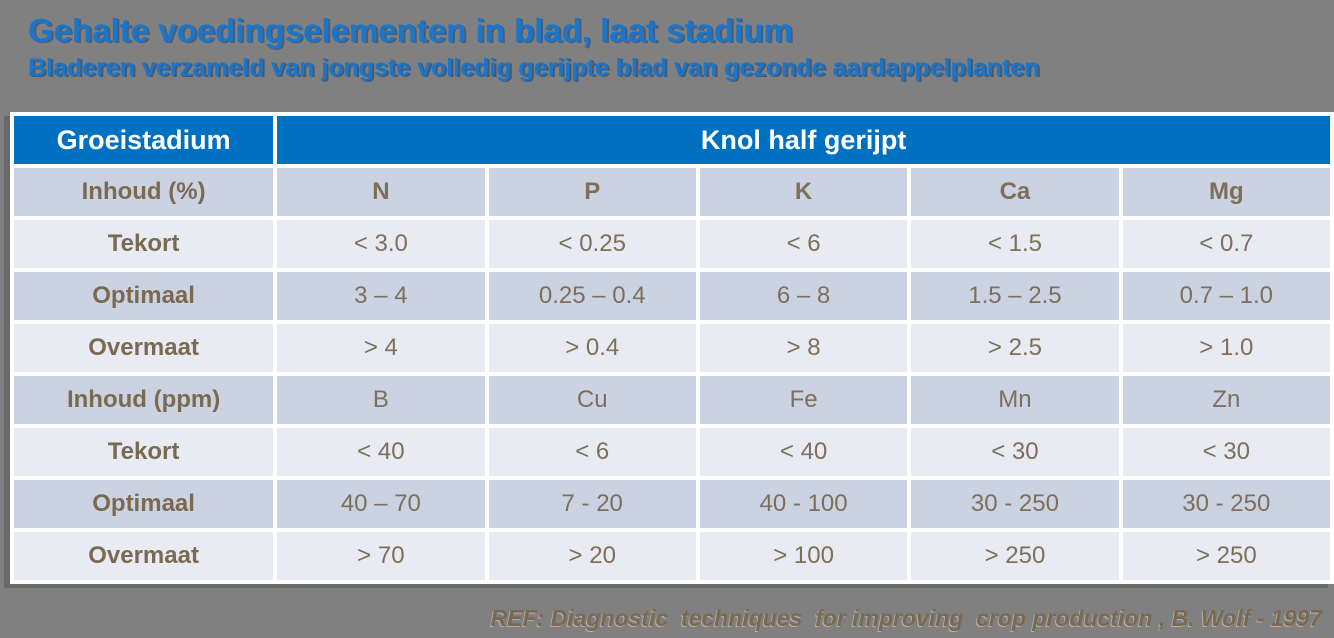 The width and height of the screenshot is (1334, 638). What do you see at coordinates (592, 192) in the screenshot?
I see `value-cell: P` at bounding box center [592, 192].